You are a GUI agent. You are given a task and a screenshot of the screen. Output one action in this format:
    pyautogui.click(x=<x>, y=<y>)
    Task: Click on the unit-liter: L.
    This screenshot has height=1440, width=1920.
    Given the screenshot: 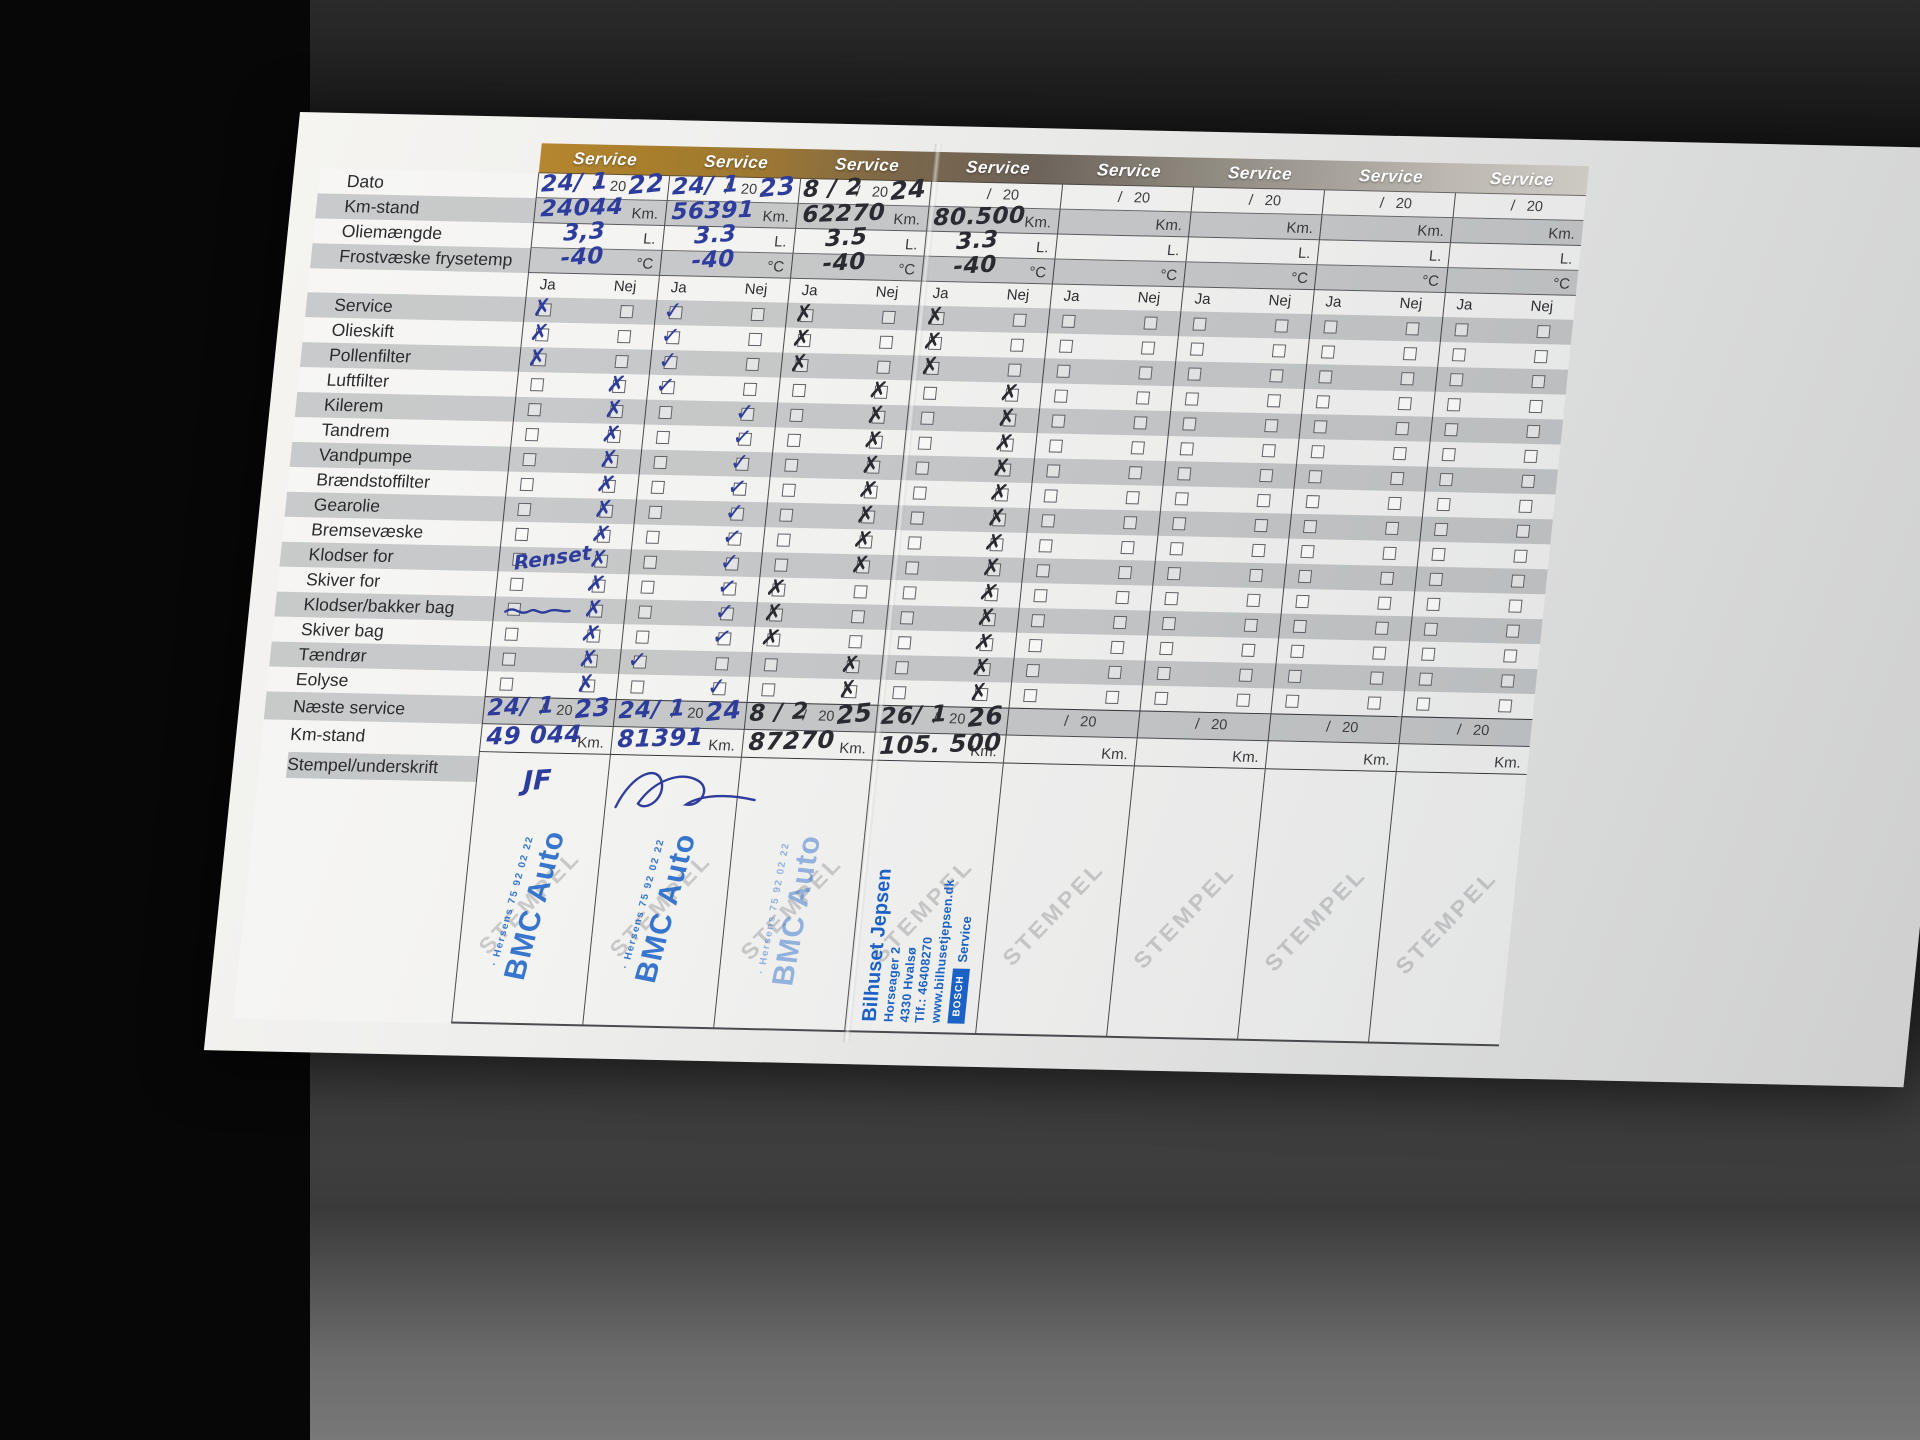 What is the action you would take?
    pyautogui.click(x=911, y=245)
    